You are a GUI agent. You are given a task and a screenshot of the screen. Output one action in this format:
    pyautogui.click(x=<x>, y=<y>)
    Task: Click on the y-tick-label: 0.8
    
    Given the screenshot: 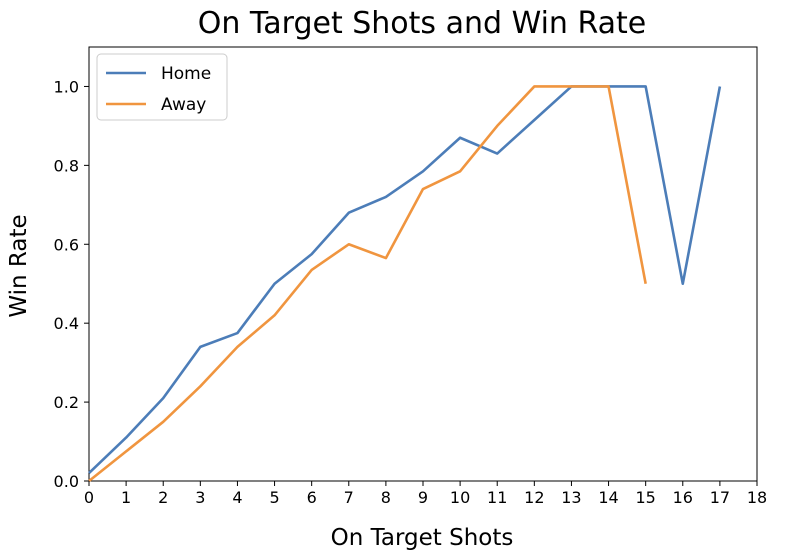 What is the action you would take?
    pyautogui.click(x=66, y=165)
    